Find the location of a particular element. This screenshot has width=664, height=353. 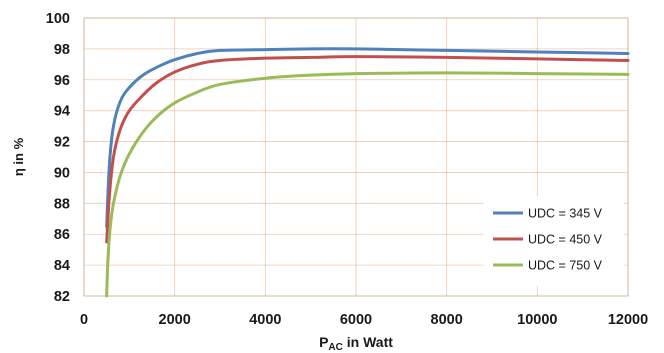

x-tick-label: 6000 is located at coordinates (356, 320).